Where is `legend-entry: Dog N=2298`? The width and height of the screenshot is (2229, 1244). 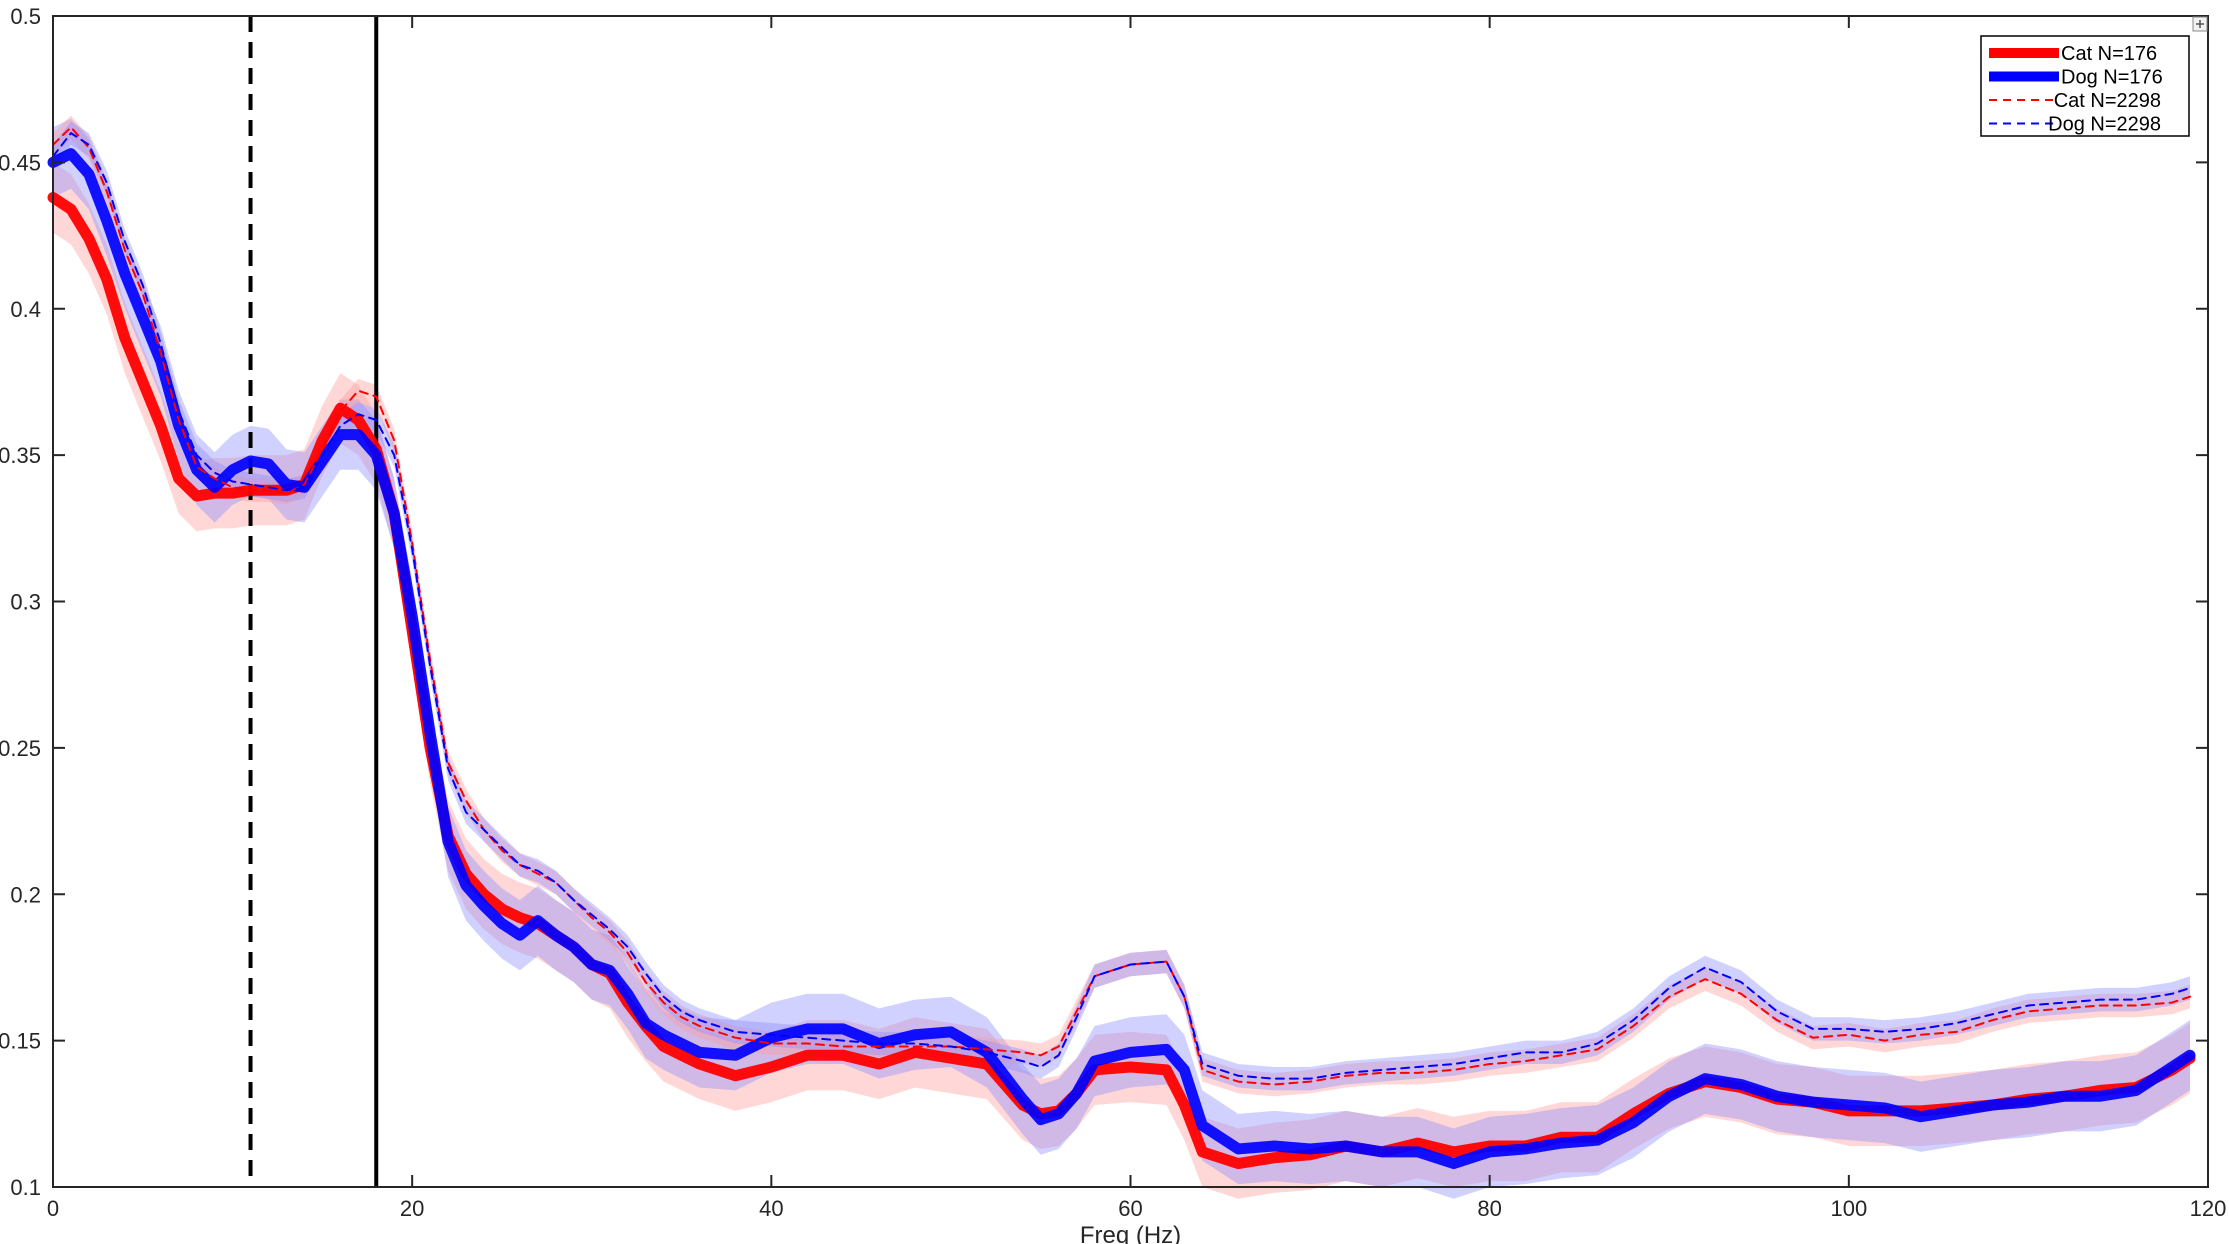
legend-entry: Dog N=2298 is located at coordinates (2075, 125).